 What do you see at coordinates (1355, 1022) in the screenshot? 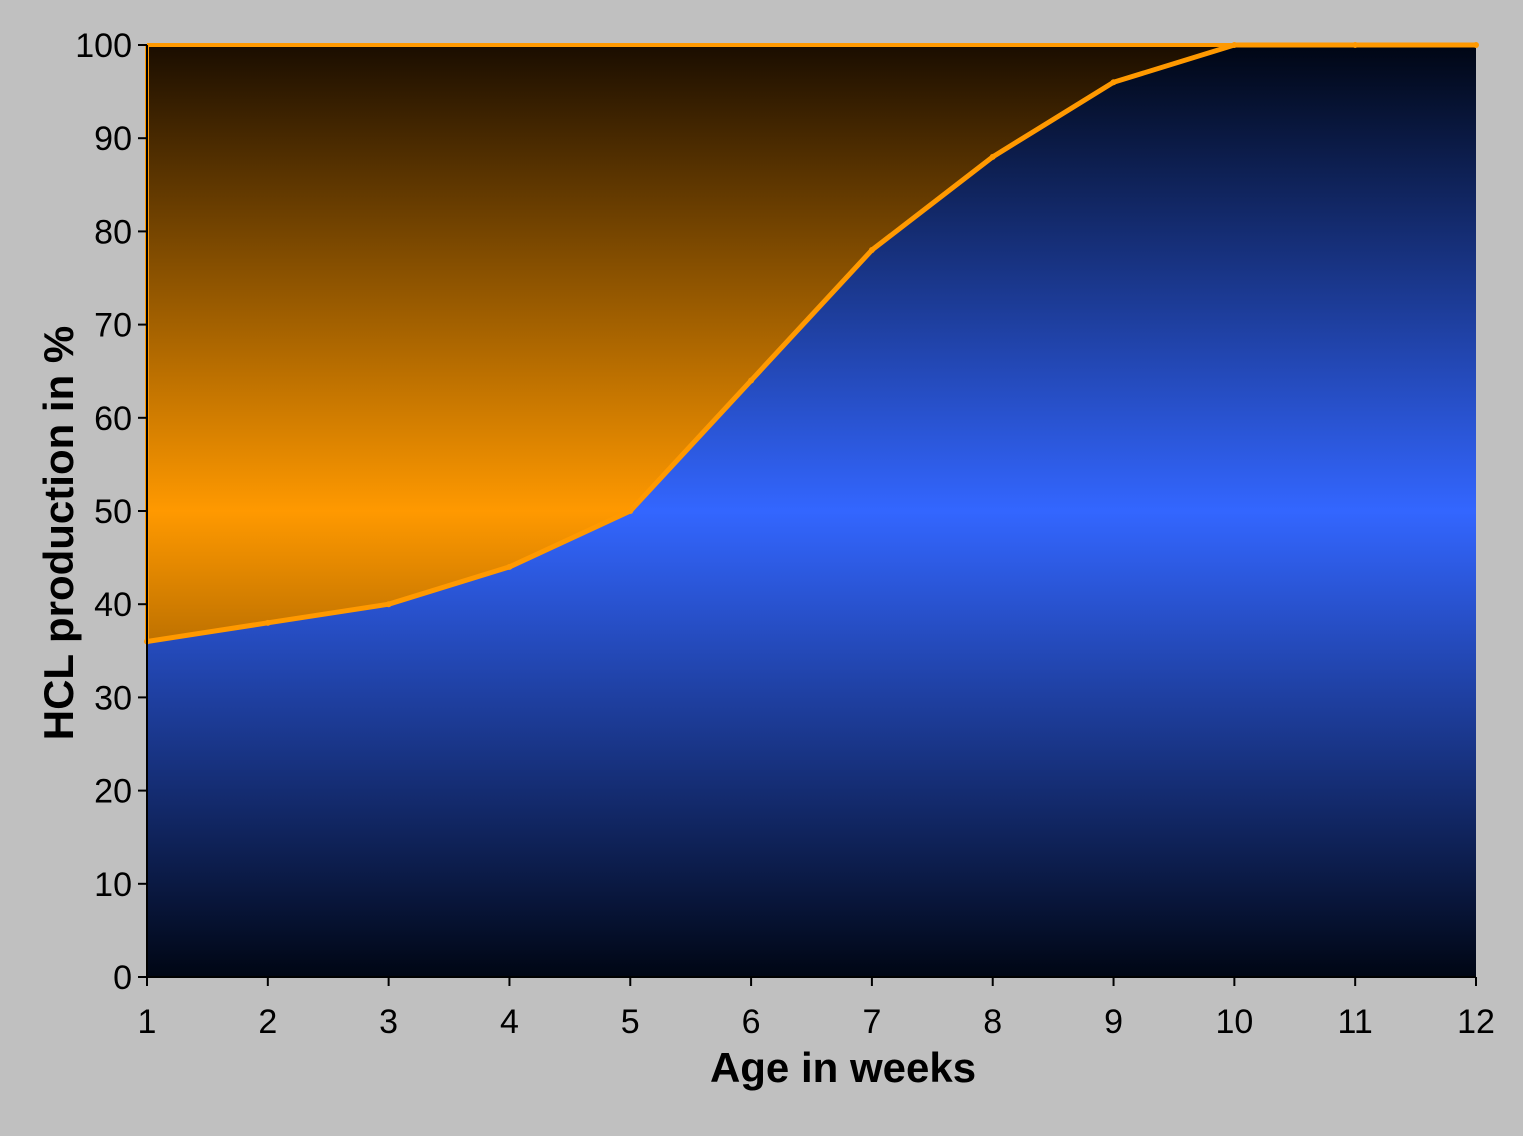
I see `x-tick-label: 11` at bounding box center [1355, 1022].